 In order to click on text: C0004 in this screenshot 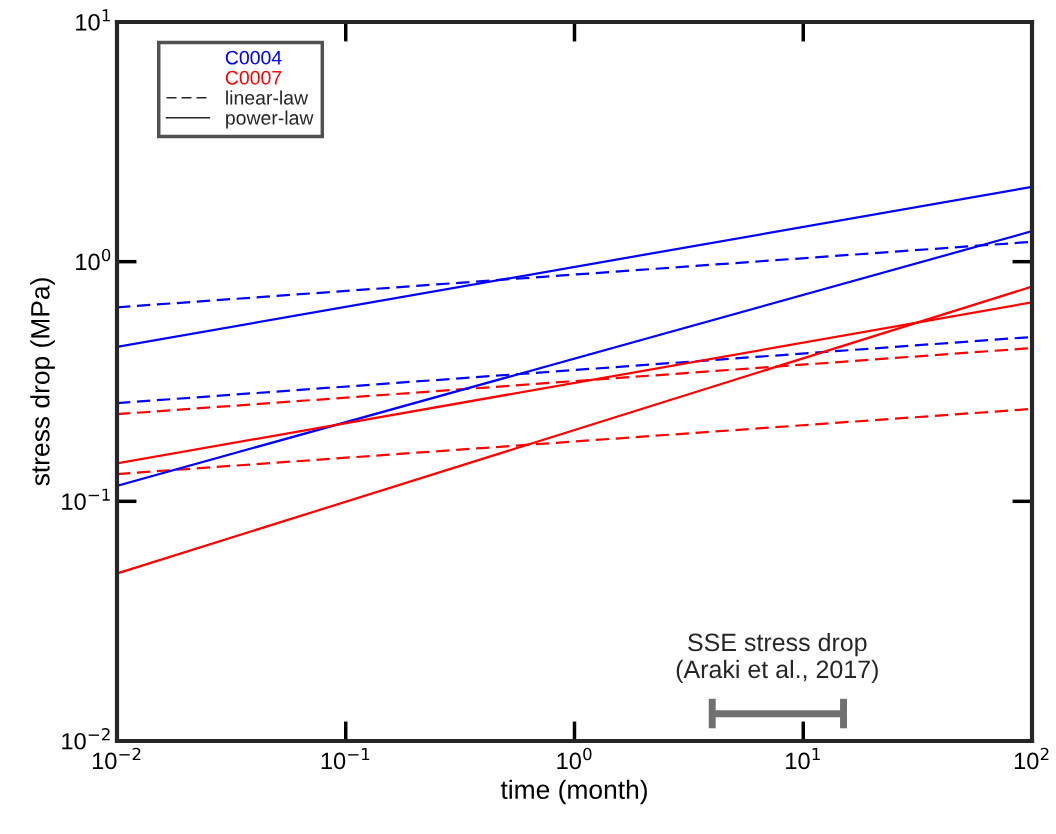, I will do `click(253, 57)`.